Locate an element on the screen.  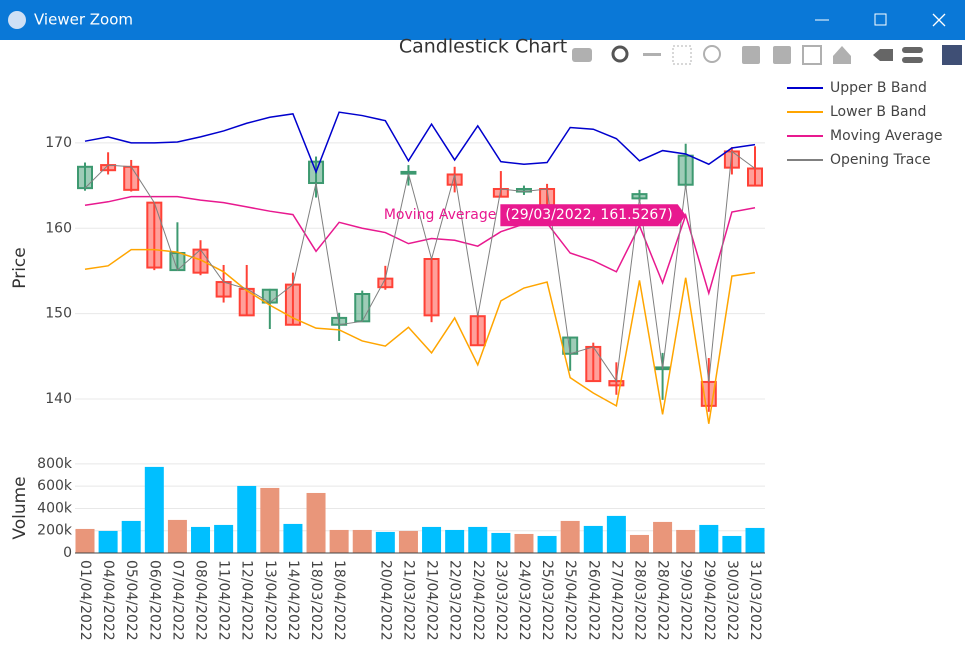
lasso-icon is located at coordinates (712, 54).